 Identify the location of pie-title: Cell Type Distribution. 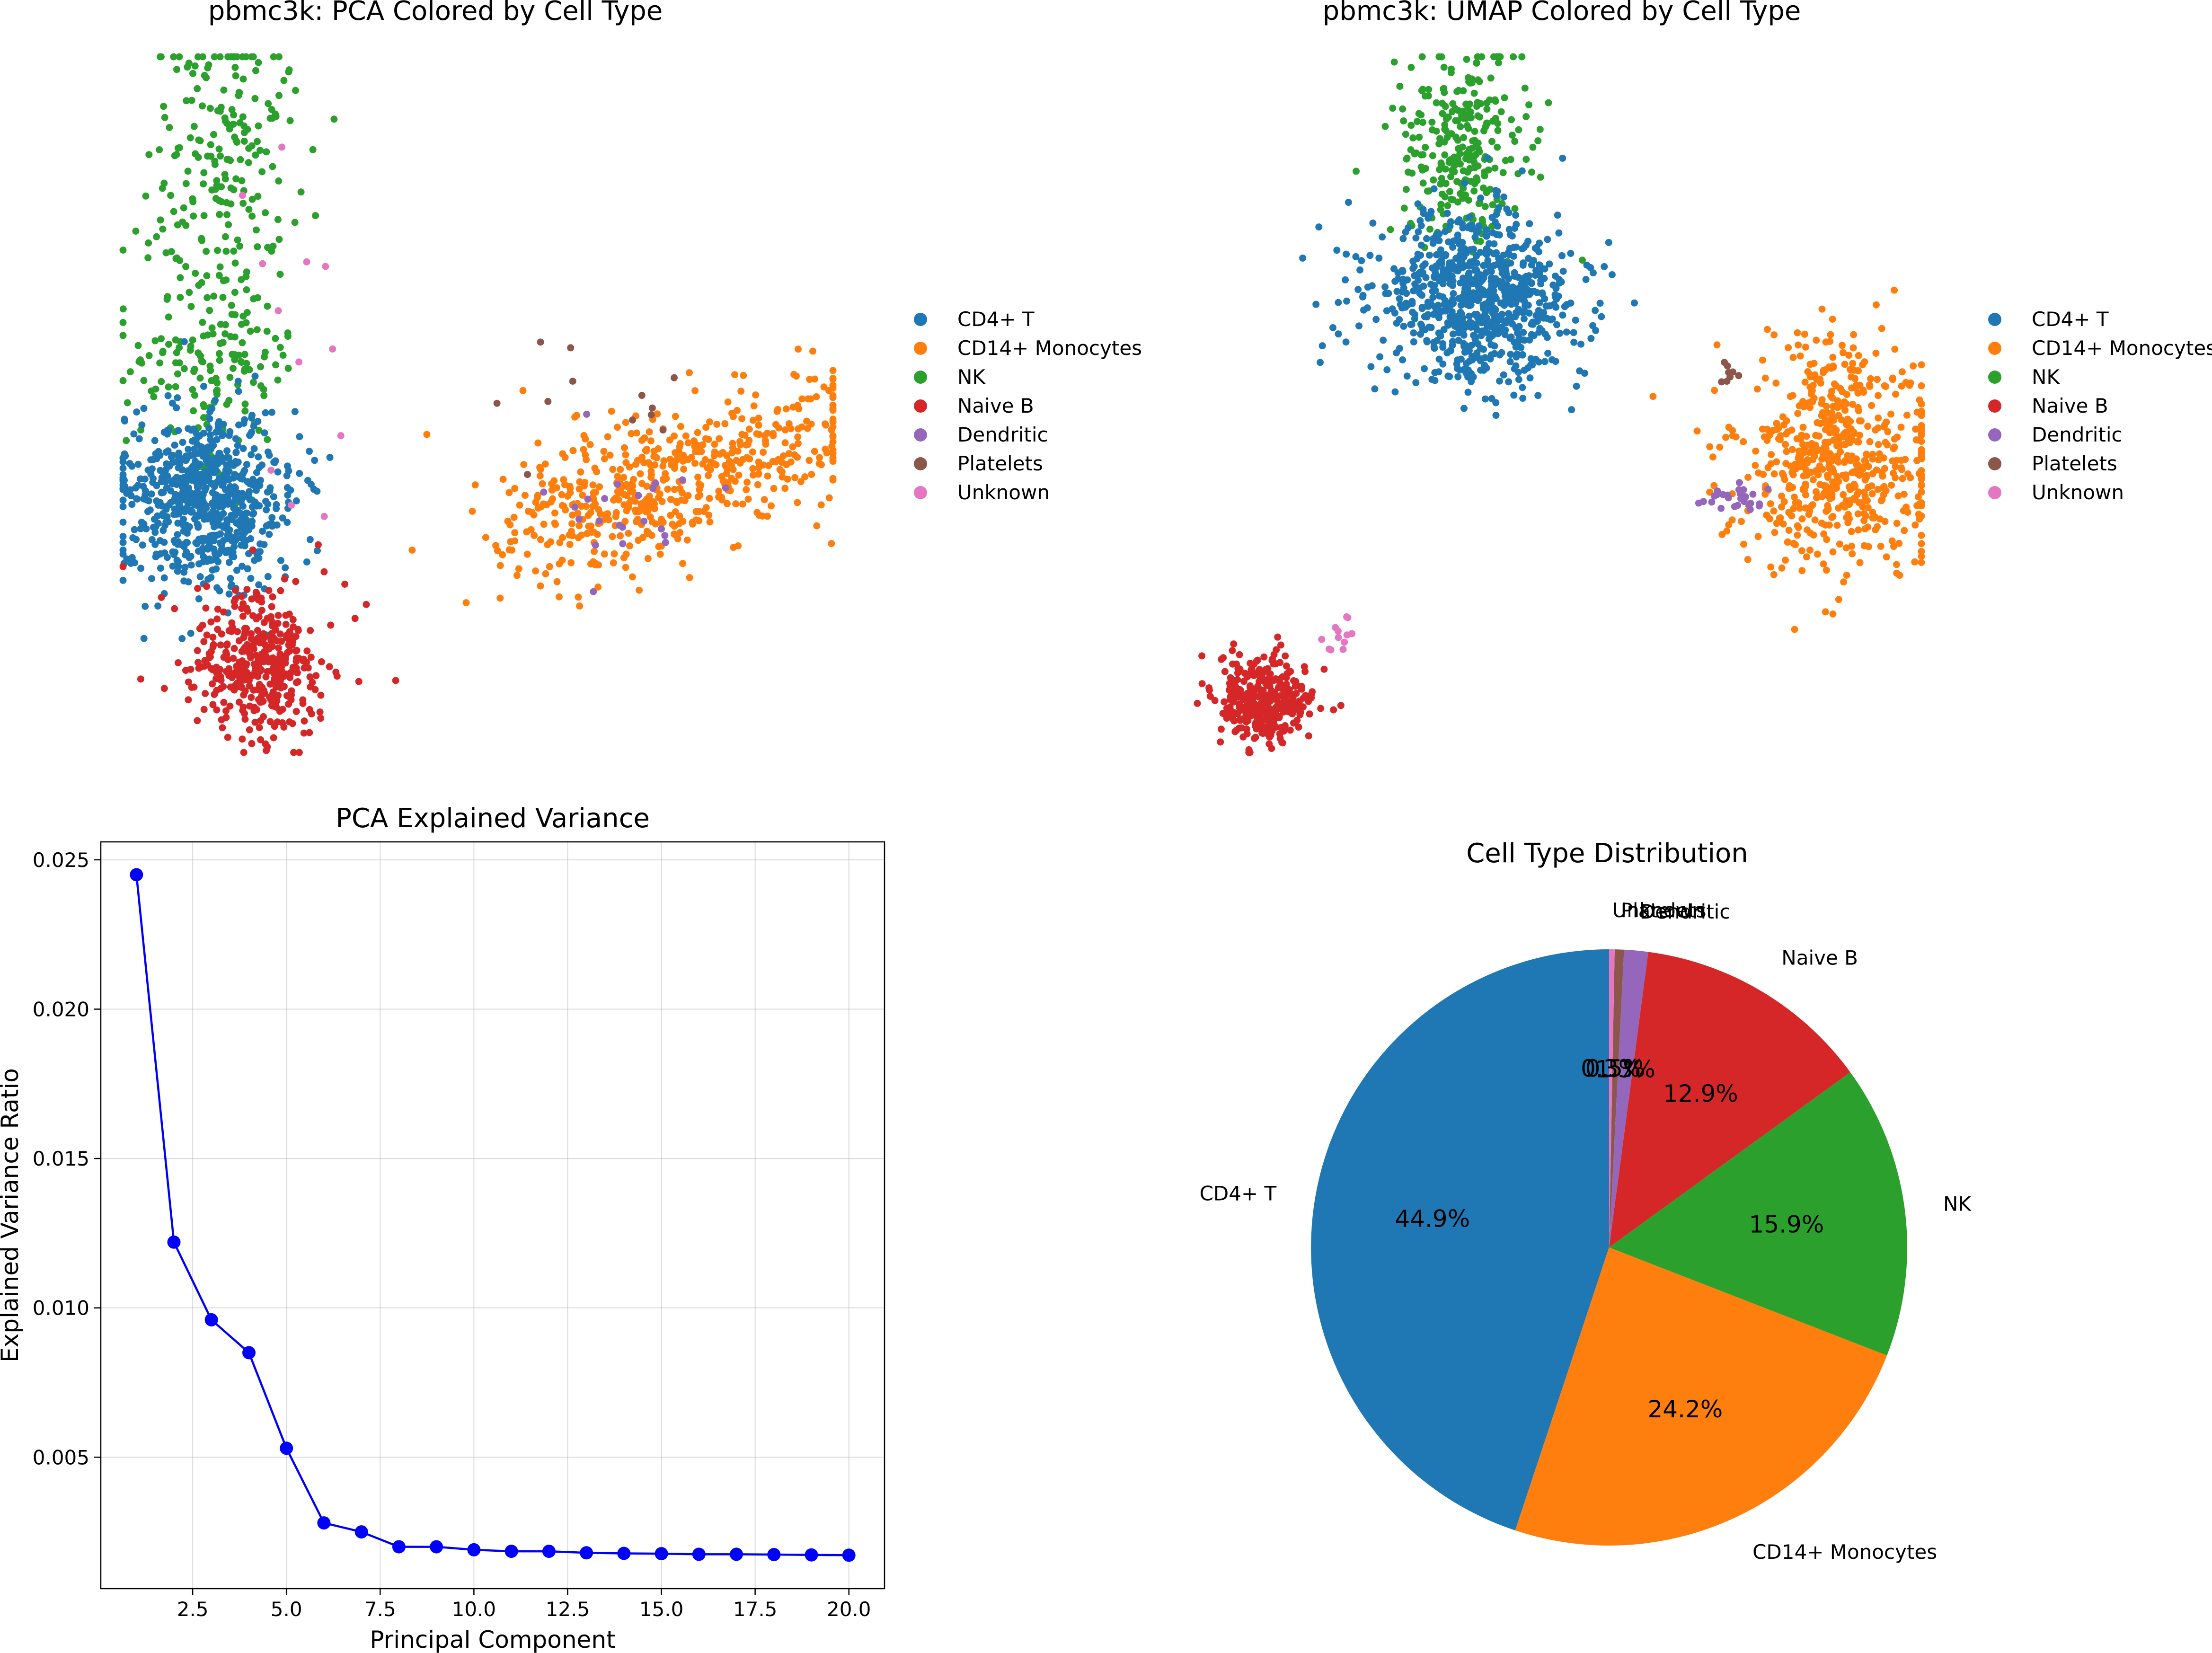
(1607, 853).